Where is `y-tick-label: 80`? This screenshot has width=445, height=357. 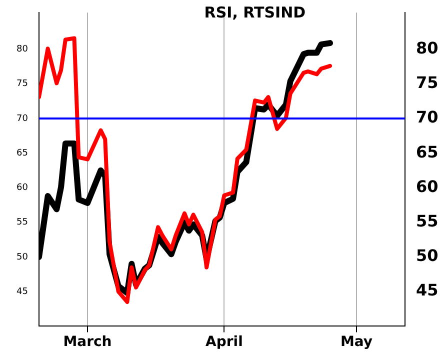
y-tick-label: 80 is located at coordinates (22, 49).